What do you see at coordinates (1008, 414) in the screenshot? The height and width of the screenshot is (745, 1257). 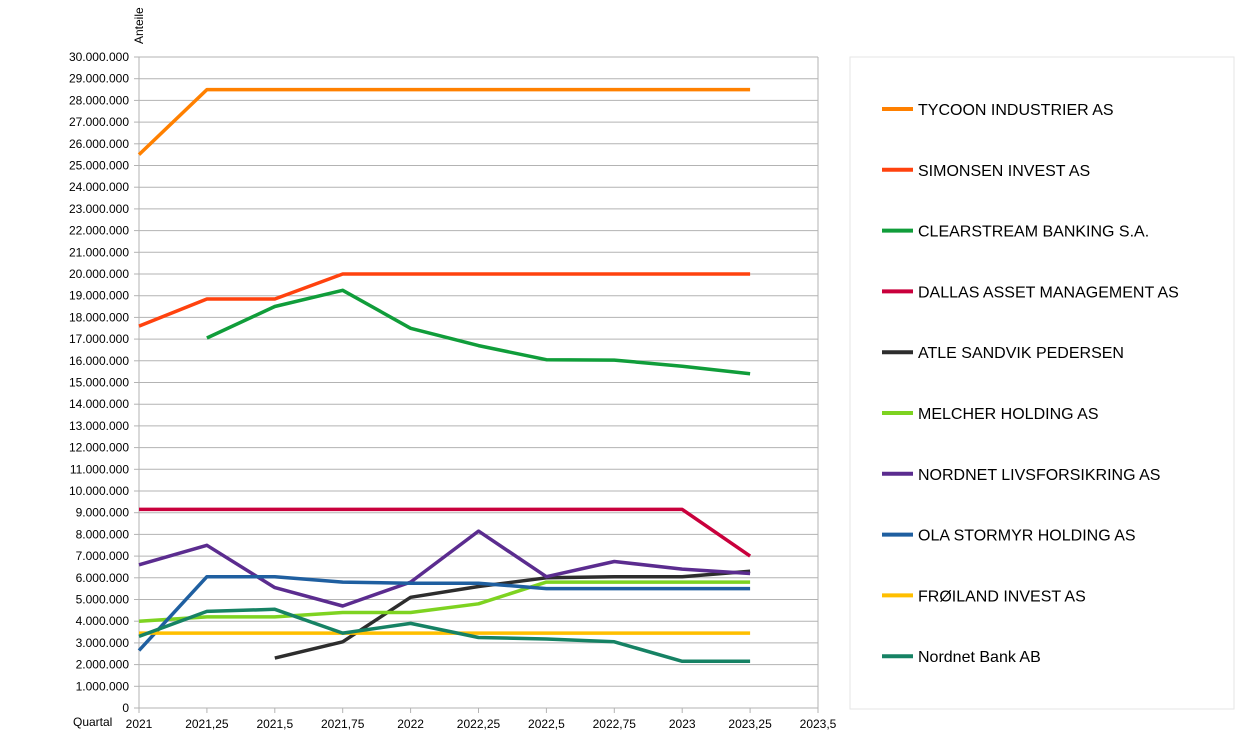 I see `legend-label: MELCHER HOLDING AS` at bounding box center [1008, 414].